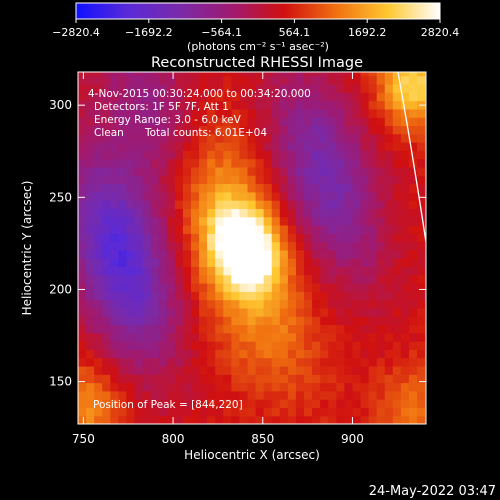 The width and height of the screenshot is (500, 500). Describe the element at coordinates (440, 32) in the screenshot. I see `colorbar-tick-label: 2820.4` at that location.